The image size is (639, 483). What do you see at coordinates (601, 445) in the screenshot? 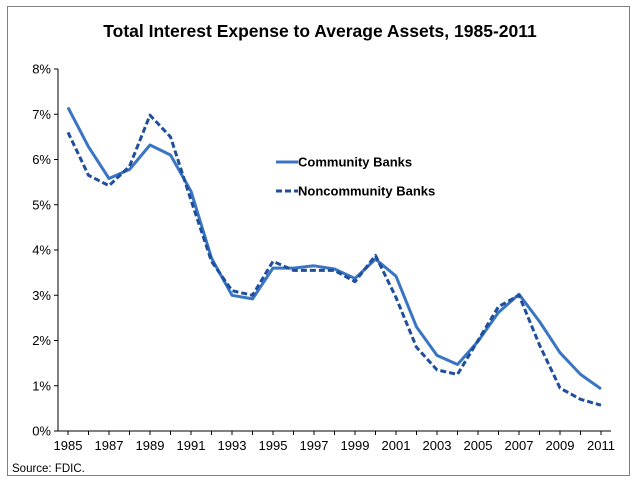
I see `x-tick-label: 2011` at bounding box center [601, 445].